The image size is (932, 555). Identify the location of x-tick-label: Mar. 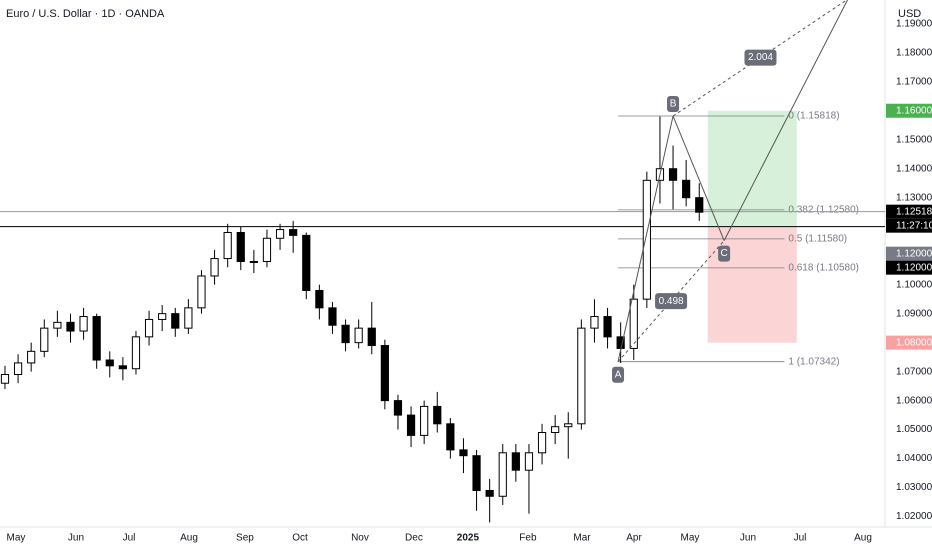
(582, 538).